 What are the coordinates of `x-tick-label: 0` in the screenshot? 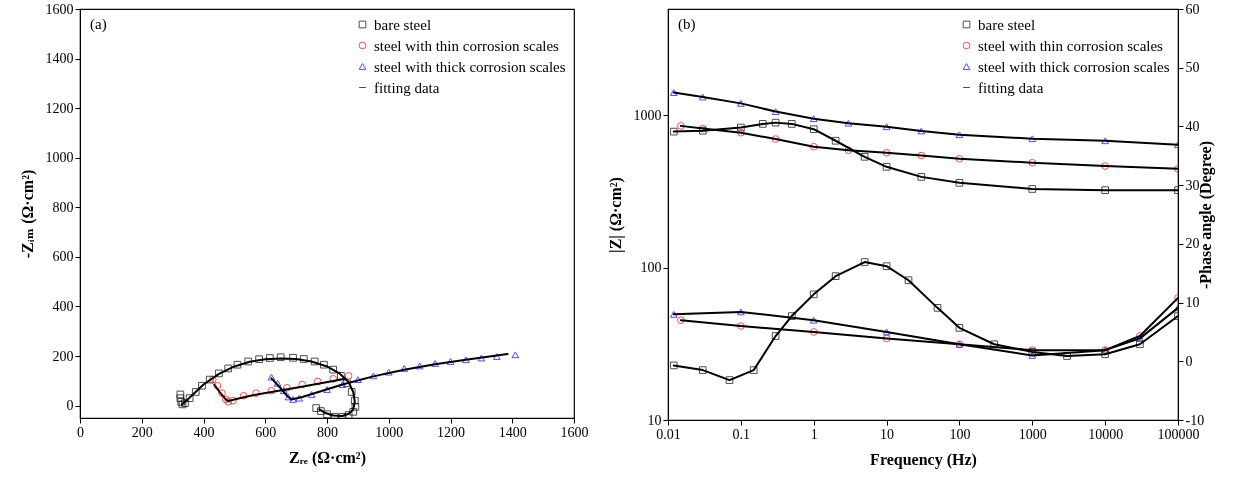 It's located at (80, 432).